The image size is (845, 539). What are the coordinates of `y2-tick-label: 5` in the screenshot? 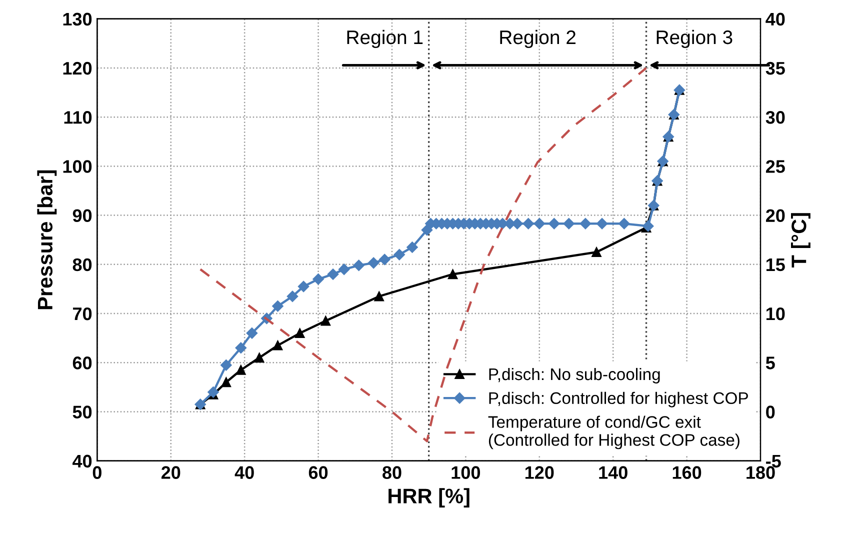 It's located at (770, 363).